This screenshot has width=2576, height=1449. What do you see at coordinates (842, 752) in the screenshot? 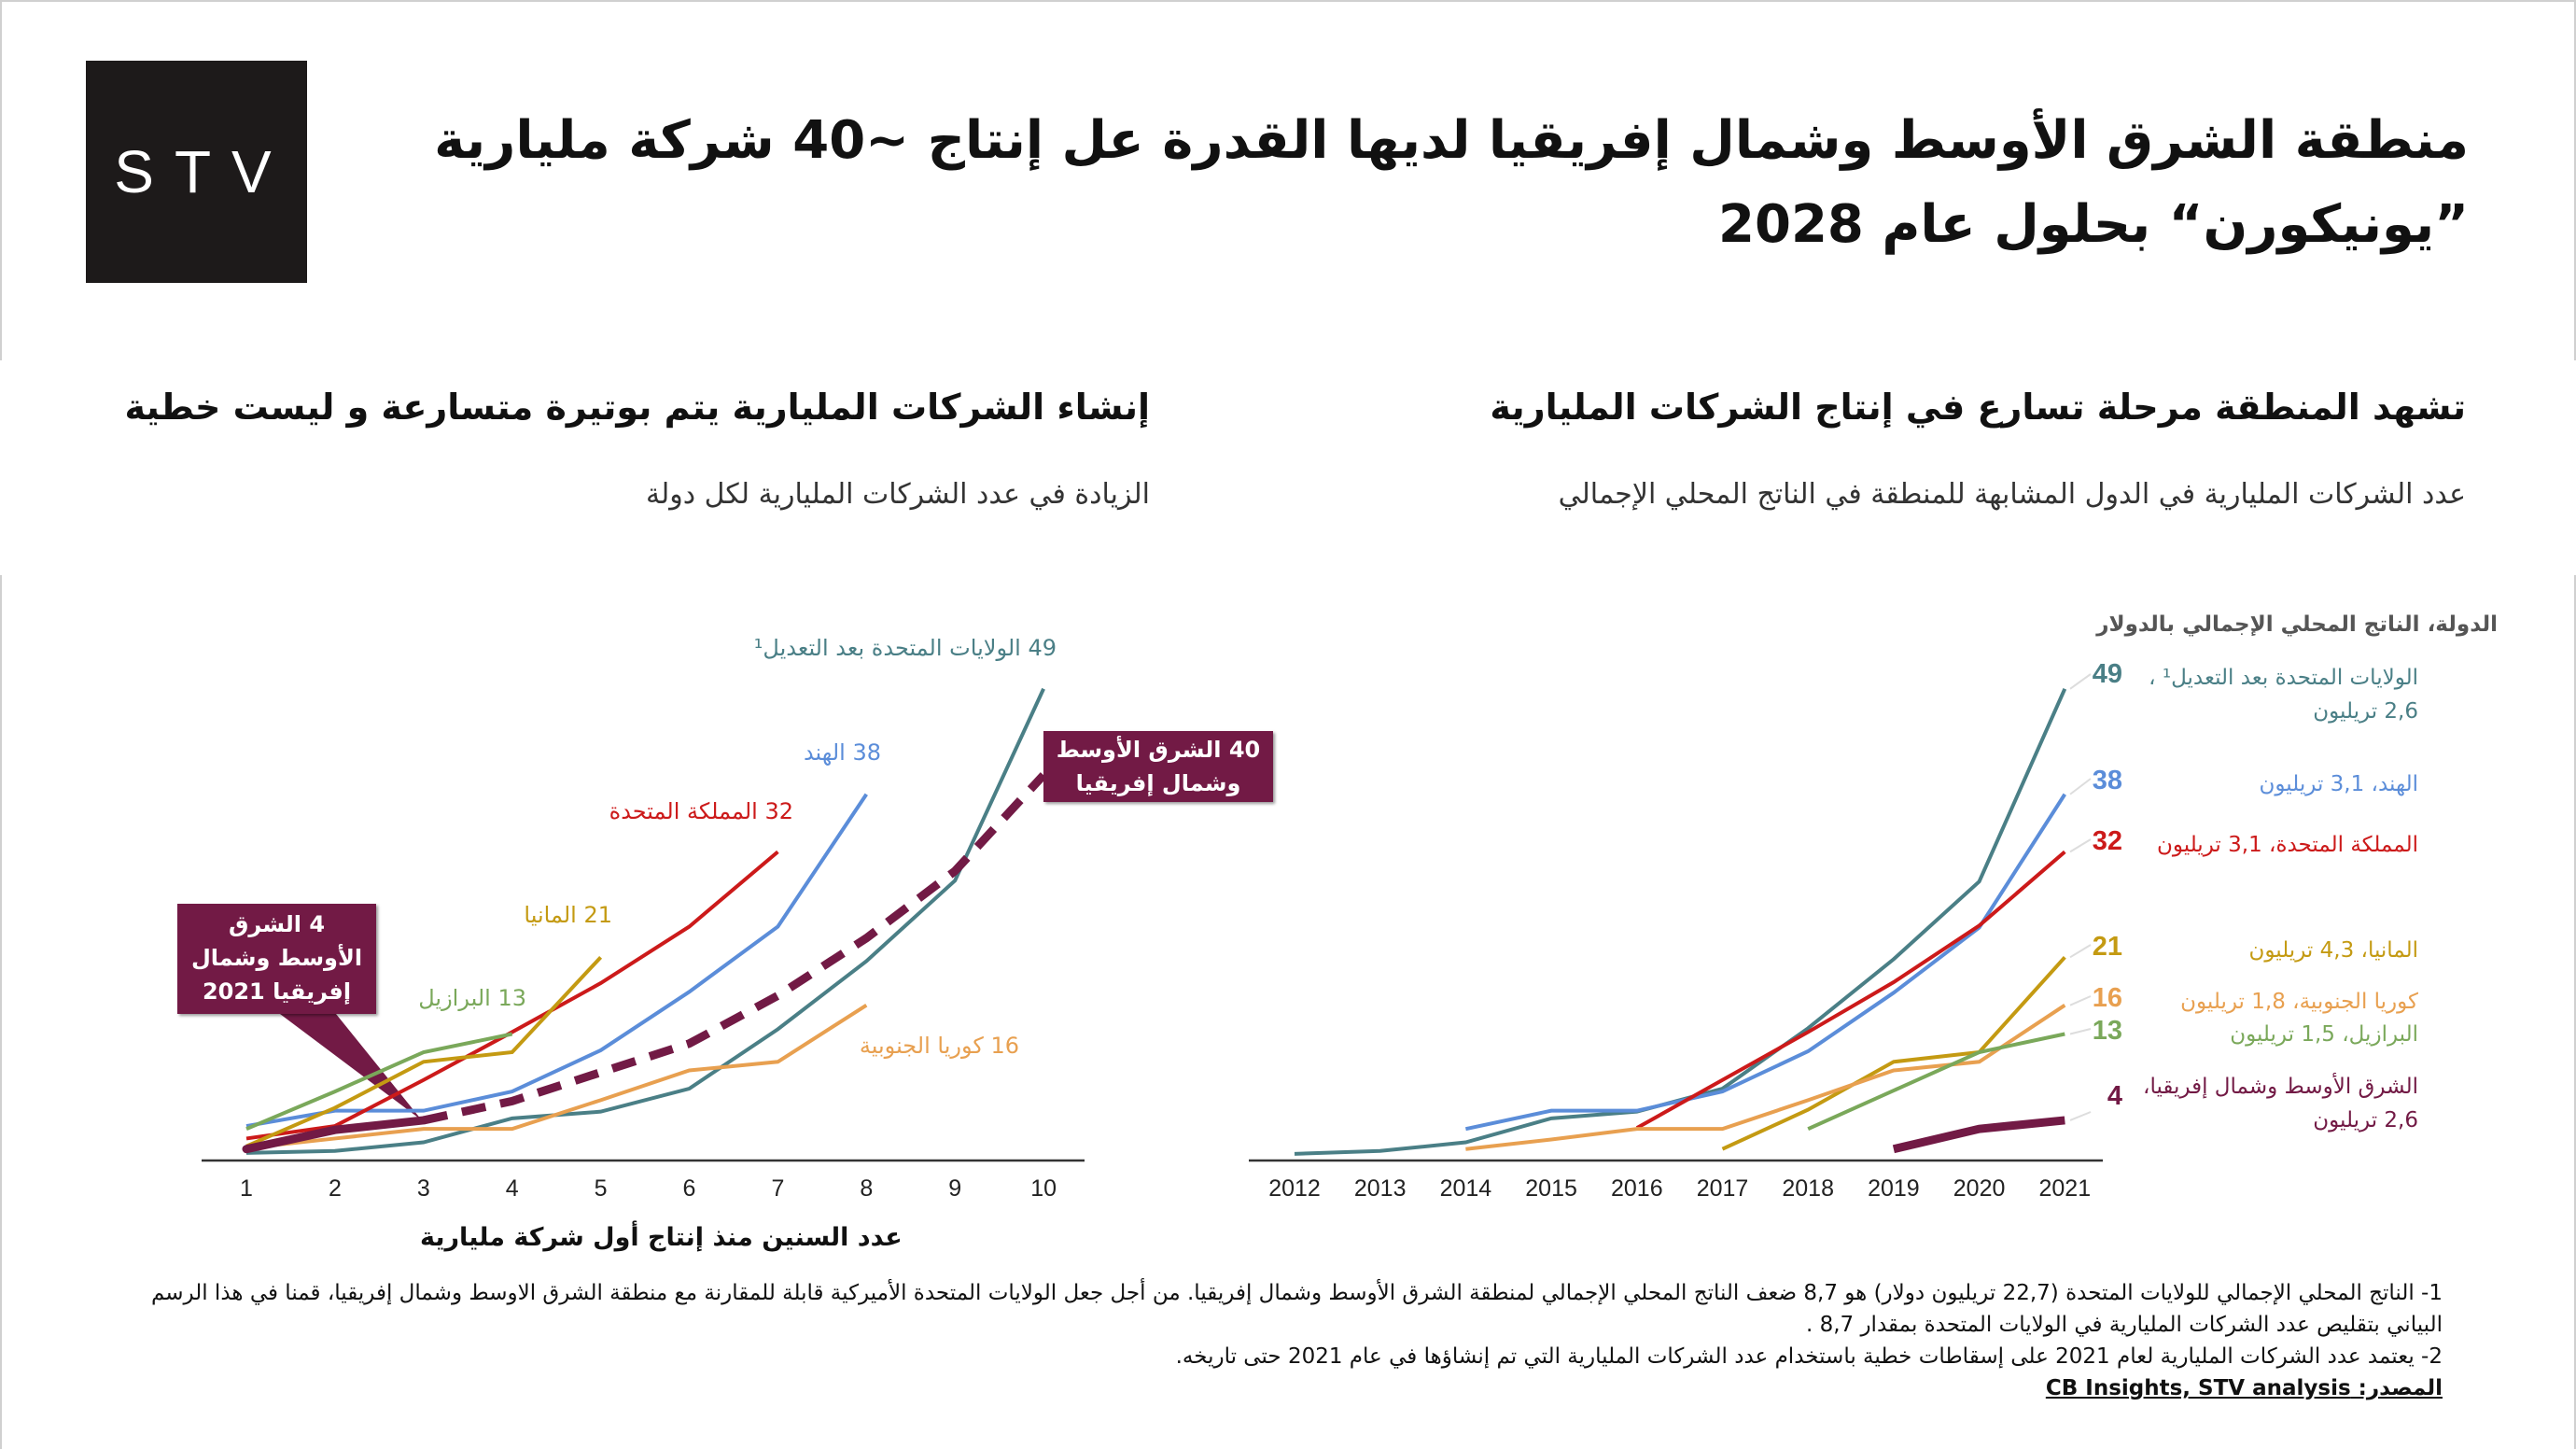
I see `series-label-india: 38 الهند` at bounding box center [842, 752].